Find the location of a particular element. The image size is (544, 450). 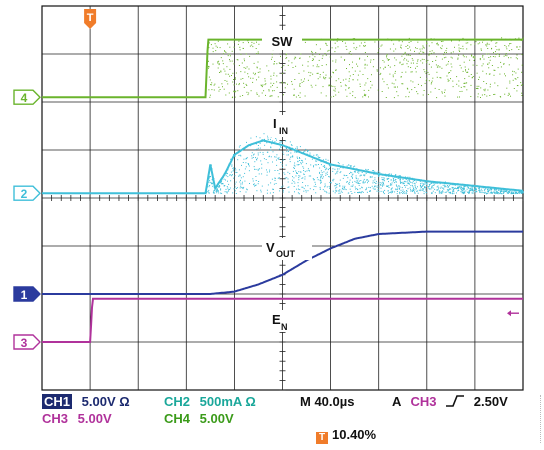

trigger-position-marker is located at coordinates (90, 19).